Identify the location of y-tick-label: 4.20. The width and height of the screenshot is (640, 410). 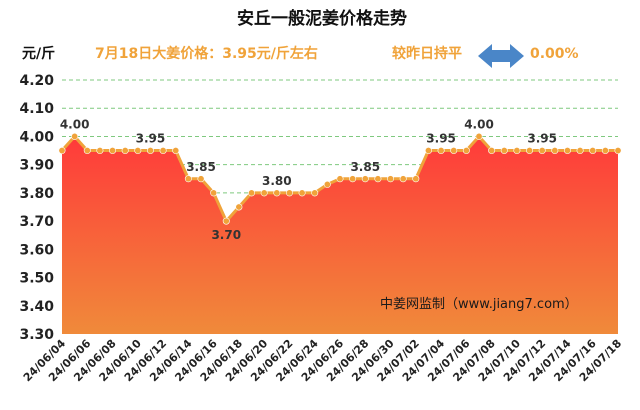
(36, 81).